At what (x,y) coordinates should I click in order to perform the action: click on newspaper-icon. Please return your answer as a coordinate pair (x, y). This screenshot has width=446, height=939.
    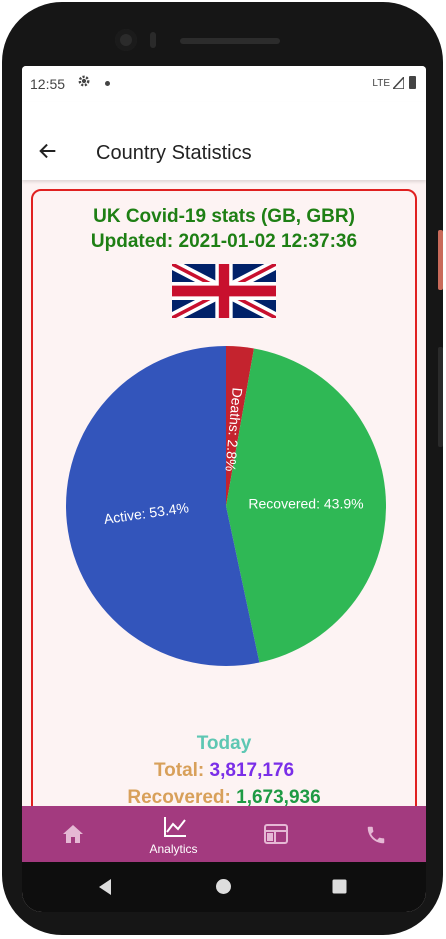
    Looking at the image, I should click on (276, 834).